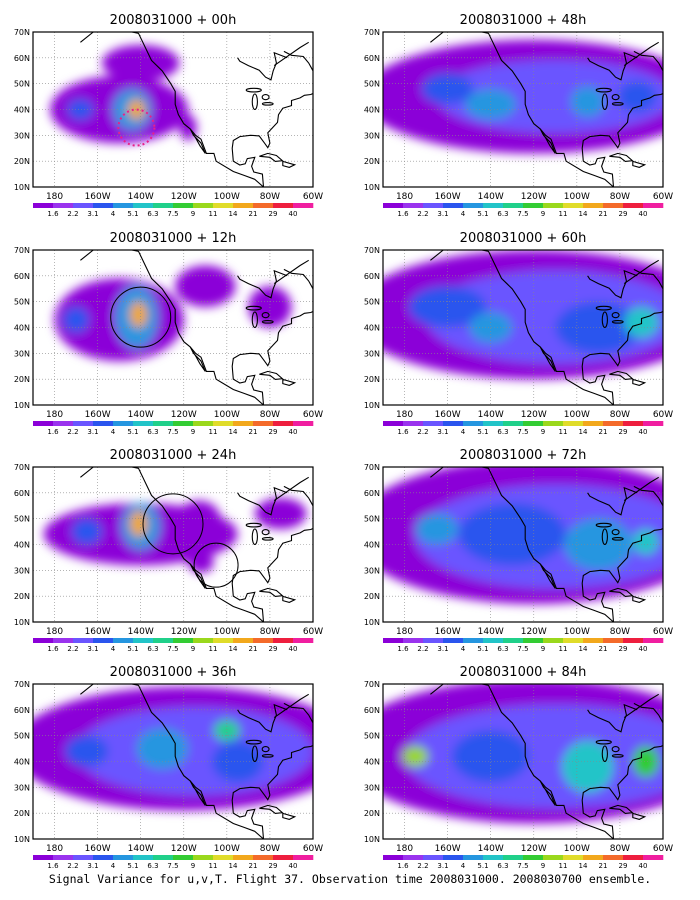 This screenshot has height=900, width=700. What do you see at coordinates (623, 649) in the screenshot?
I see `colorbar-label: 29` at bounding box center [623, 649].